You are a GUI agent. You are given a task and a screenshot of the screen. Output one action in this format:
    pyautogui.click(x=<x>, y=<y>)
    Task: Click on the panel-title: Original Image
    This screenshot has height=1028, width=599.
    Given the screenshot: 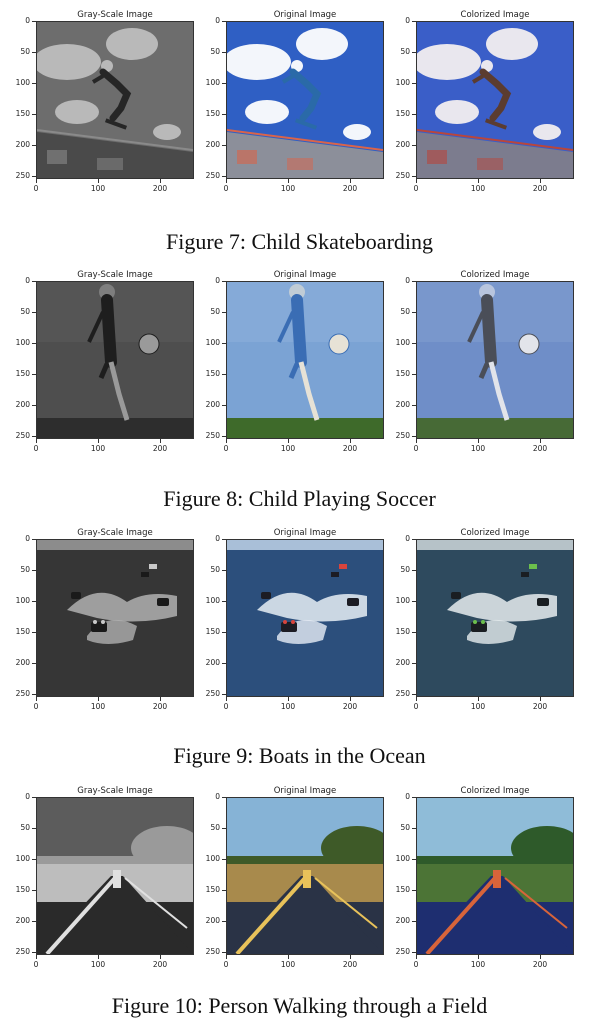 What is the action you would take?
    pyautogui.click(x=305, y=791)
    